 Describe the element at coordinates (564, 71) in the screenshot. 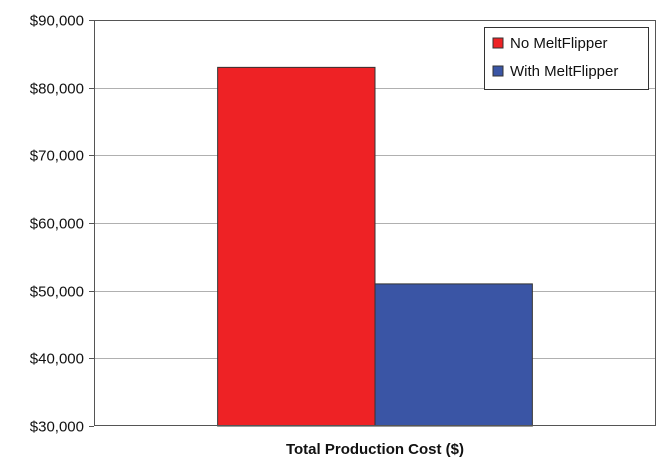

I see `legend-label: With MeltFlipper` at that location.